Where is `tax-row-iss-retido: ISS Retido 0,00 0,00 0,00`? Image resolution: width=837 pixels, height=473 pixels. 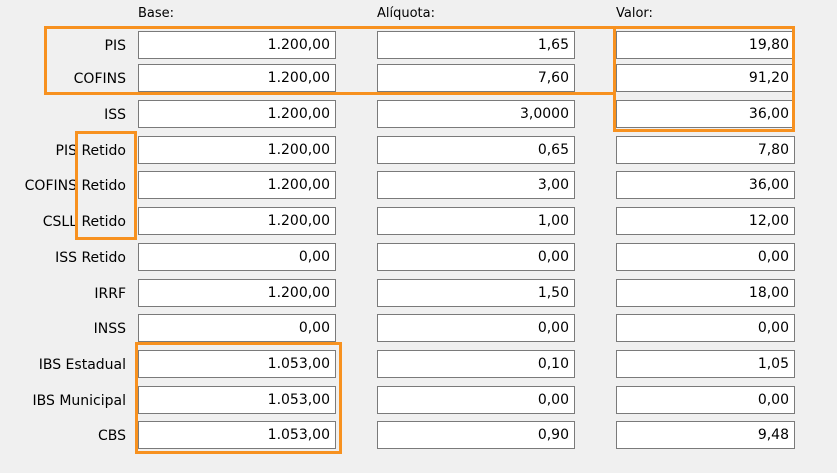 tax-row-iss-retido: ISS Retido 0,00 0,00 0,00 is located at coordinates (418, 258).